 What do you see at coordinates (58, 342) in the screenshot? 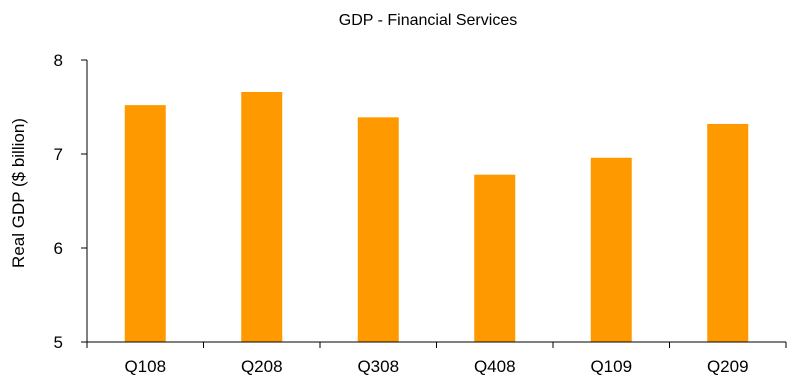
I see `y-tick-label: 5` at bounding box center [58, 342].